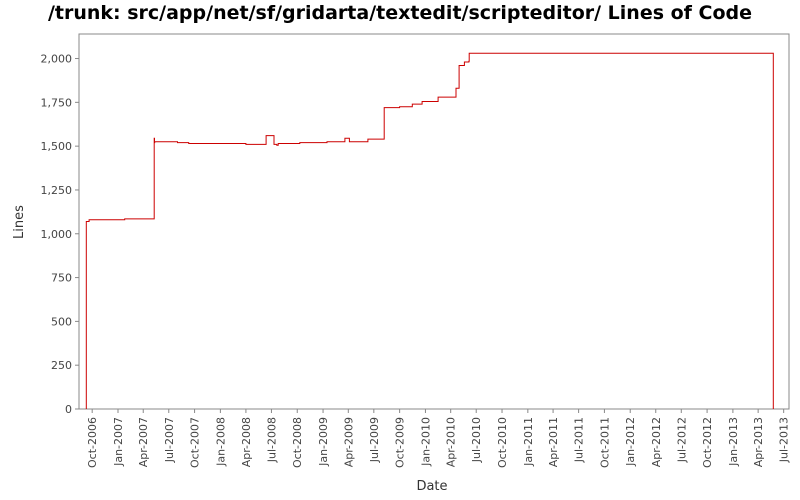  What do you see at coordinates (784, 440) in the screenshot?
I see `x-tick-label: Jul-2013` at bounding box center [784, 440].